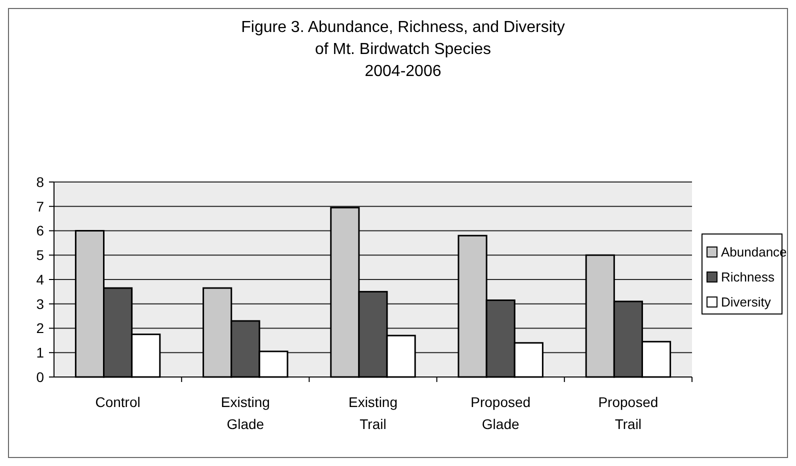  What do you see at coordinates (40, 255) in the screenshot?
I see `y-tick-label: 5` at bounding box center [40, 255].